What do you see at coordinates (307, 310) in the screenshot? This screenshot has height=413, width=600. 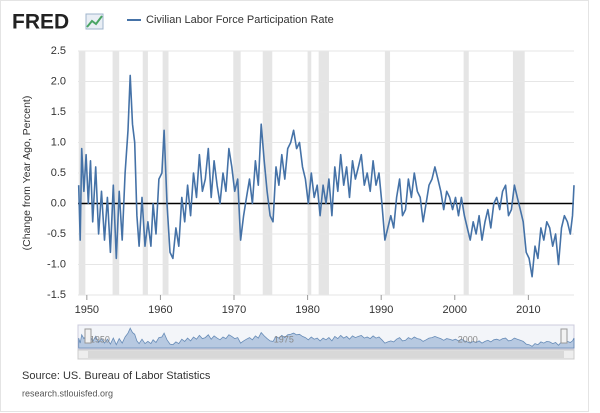 I see `x-tick-label: 1980` at bounding box center [307, 310].